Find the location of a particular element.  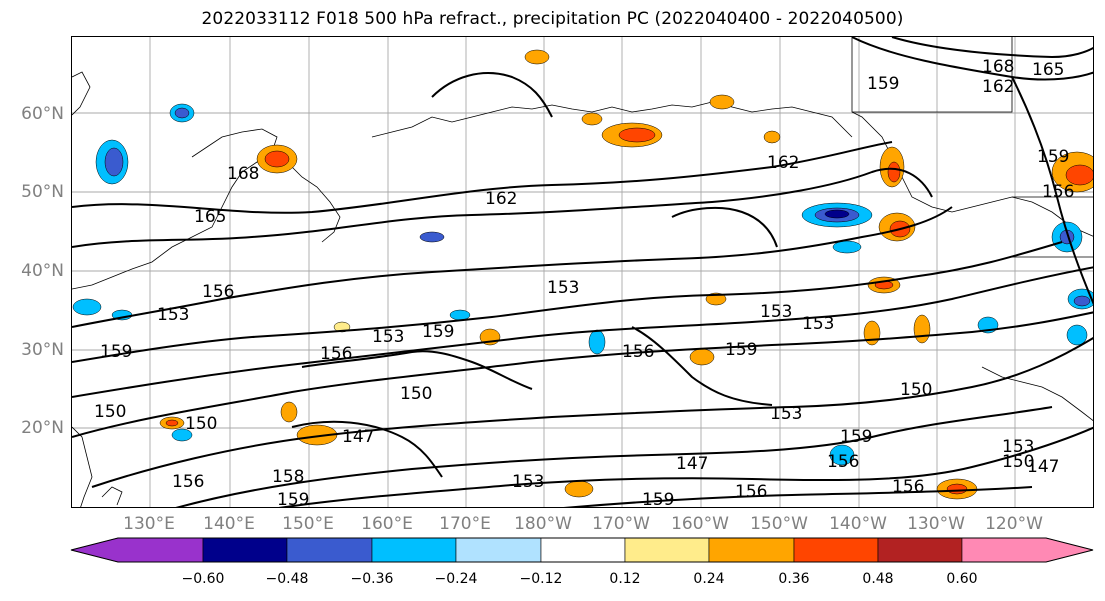

colorbar-tick: 0.36 is located at coordinates (794, 579).